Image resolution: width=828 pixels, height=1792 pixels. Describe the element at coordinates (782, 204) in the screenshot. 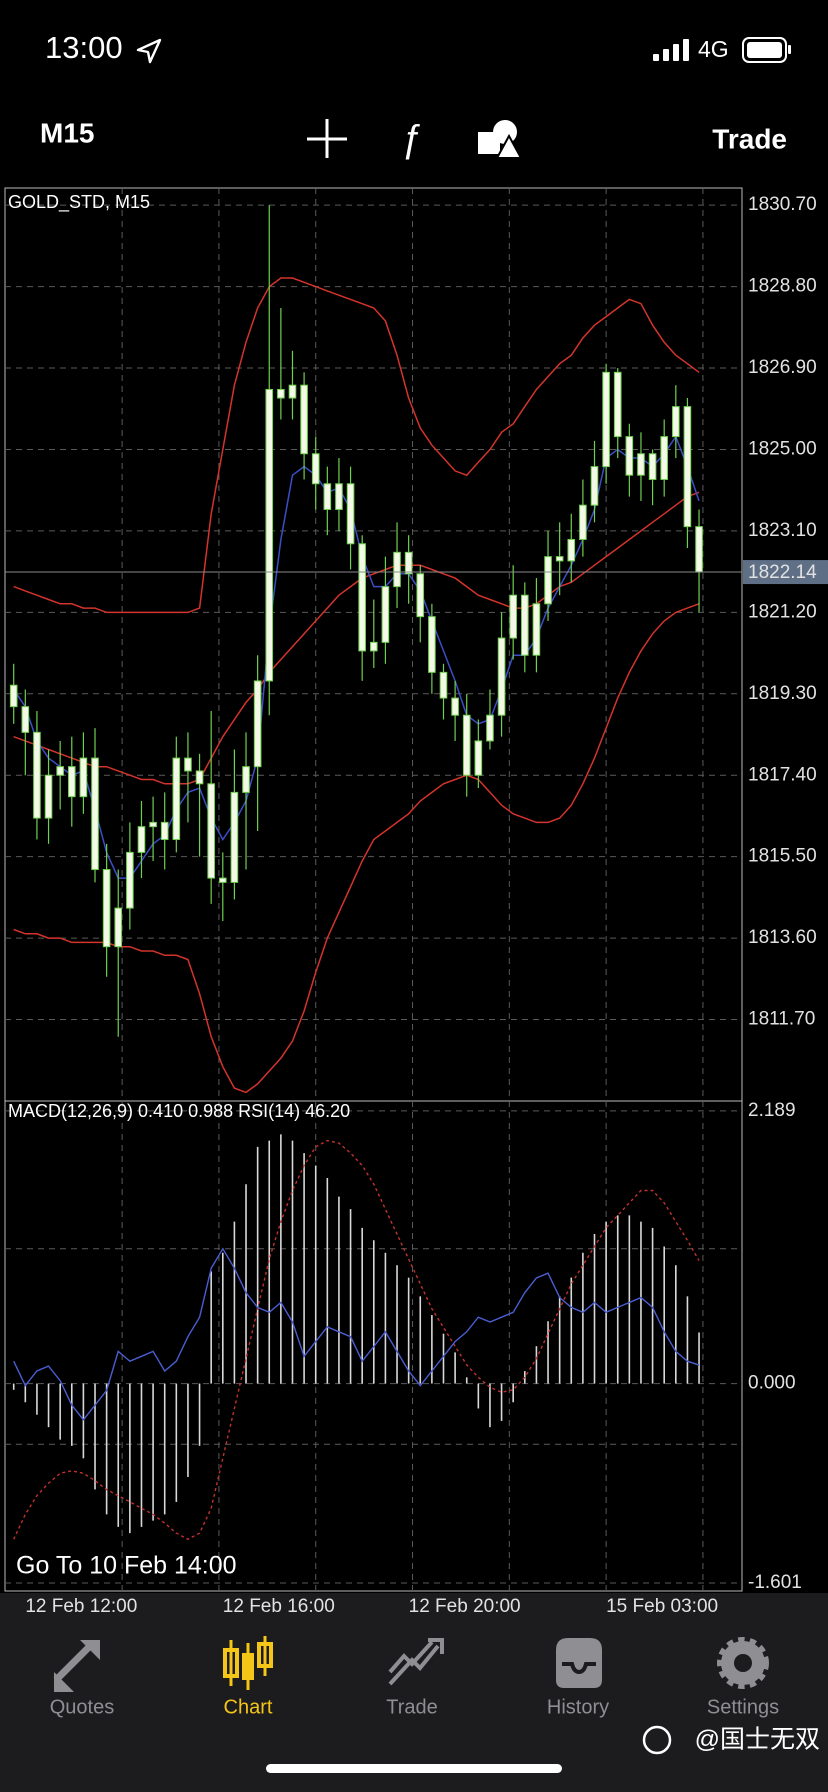

I see `y-tick-label: 1830.70` at that location.